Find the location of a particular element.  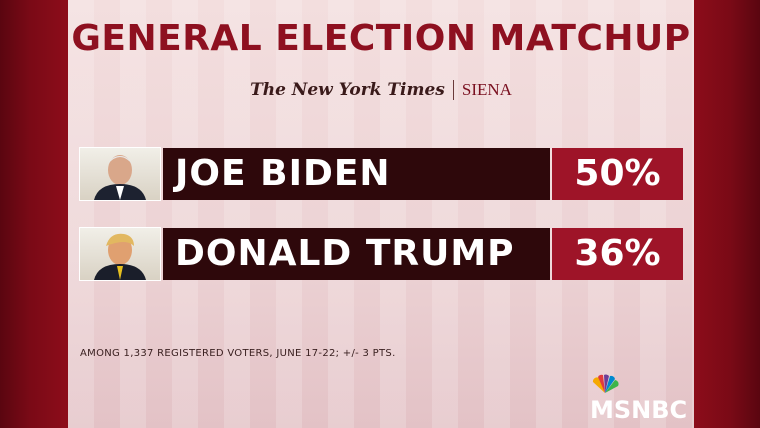

separator is located at coordinates (453, 90).